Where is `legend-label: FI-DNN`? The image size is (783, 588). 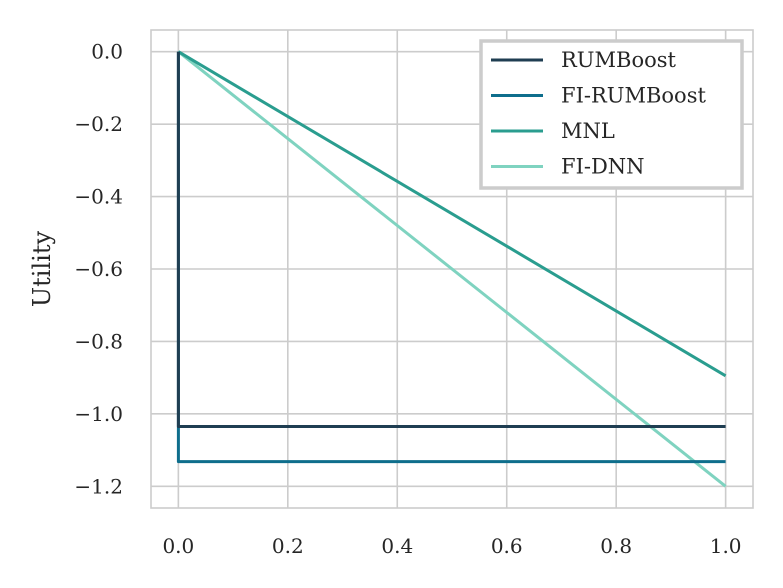 legend-label: FI-DNN is located at coordinates (603, 167).